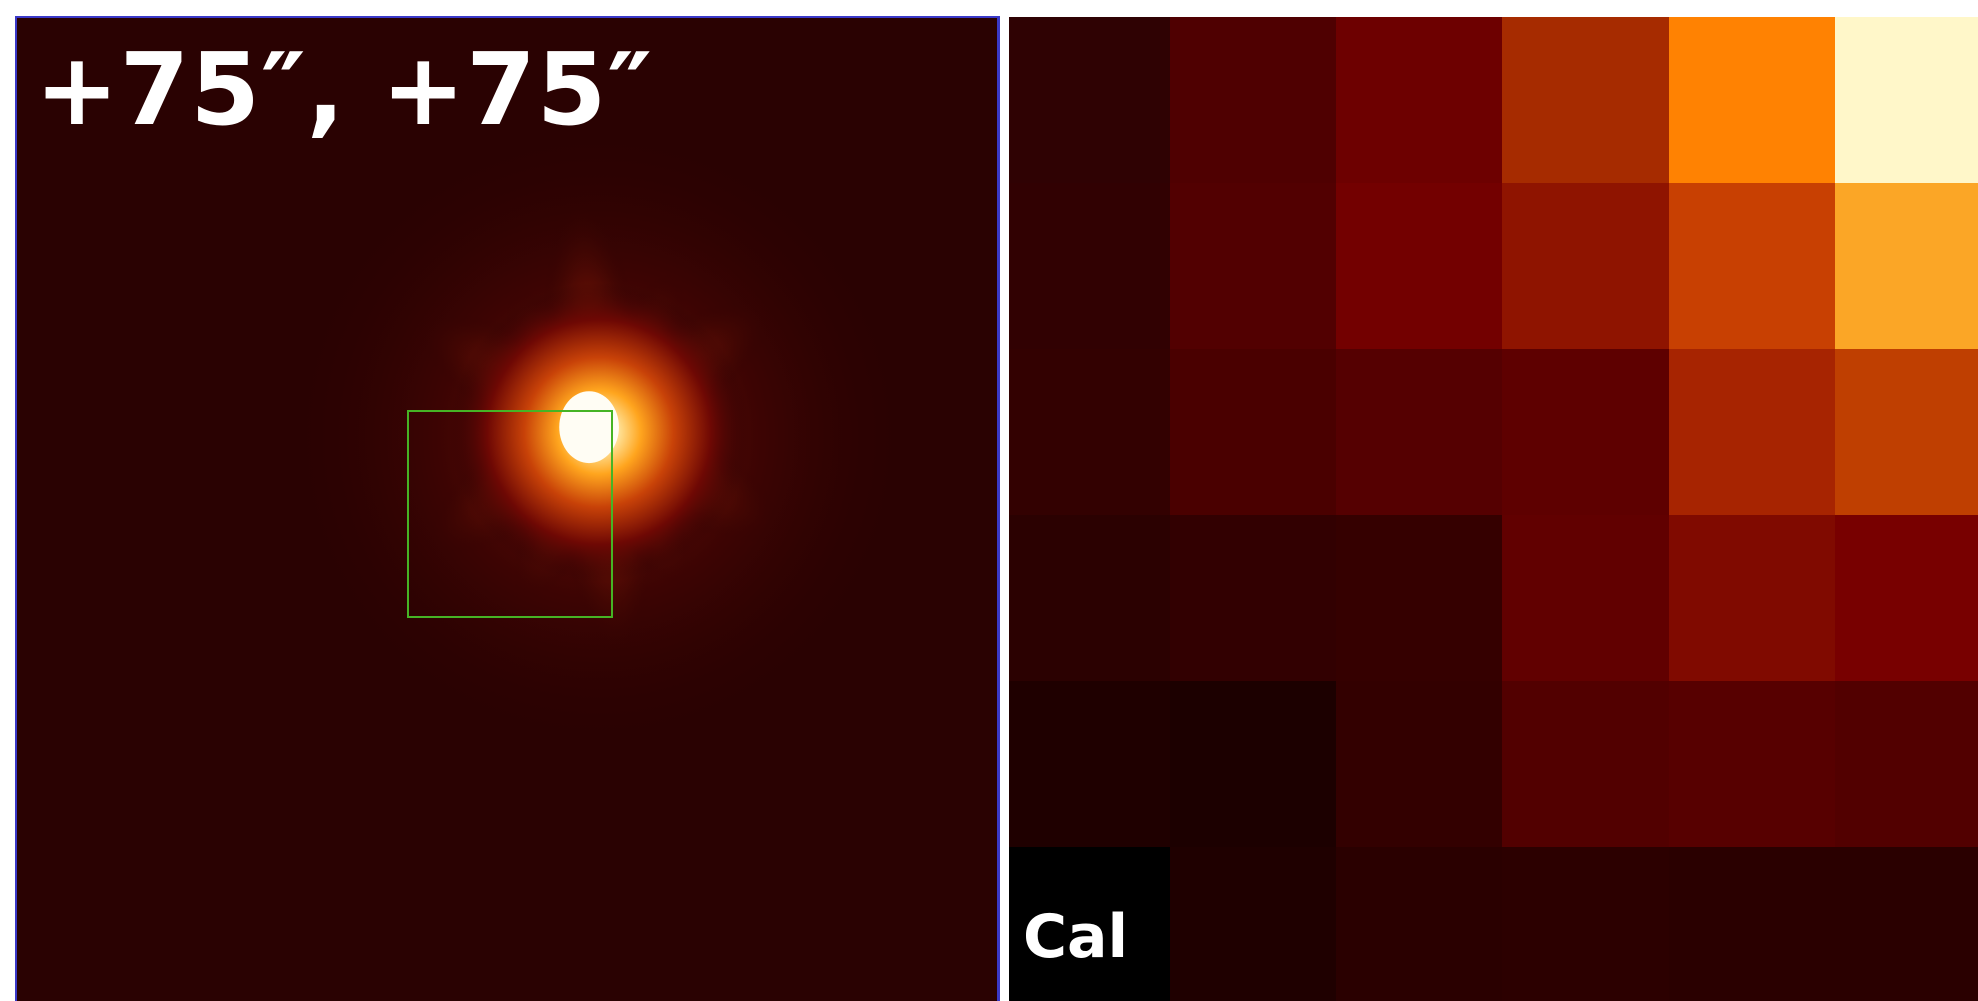  What do you see at coordinates (344, 89) in the screenshot?
I see `offset-coordinate-label: +75″, +75″` at bounding box center [344, 89].